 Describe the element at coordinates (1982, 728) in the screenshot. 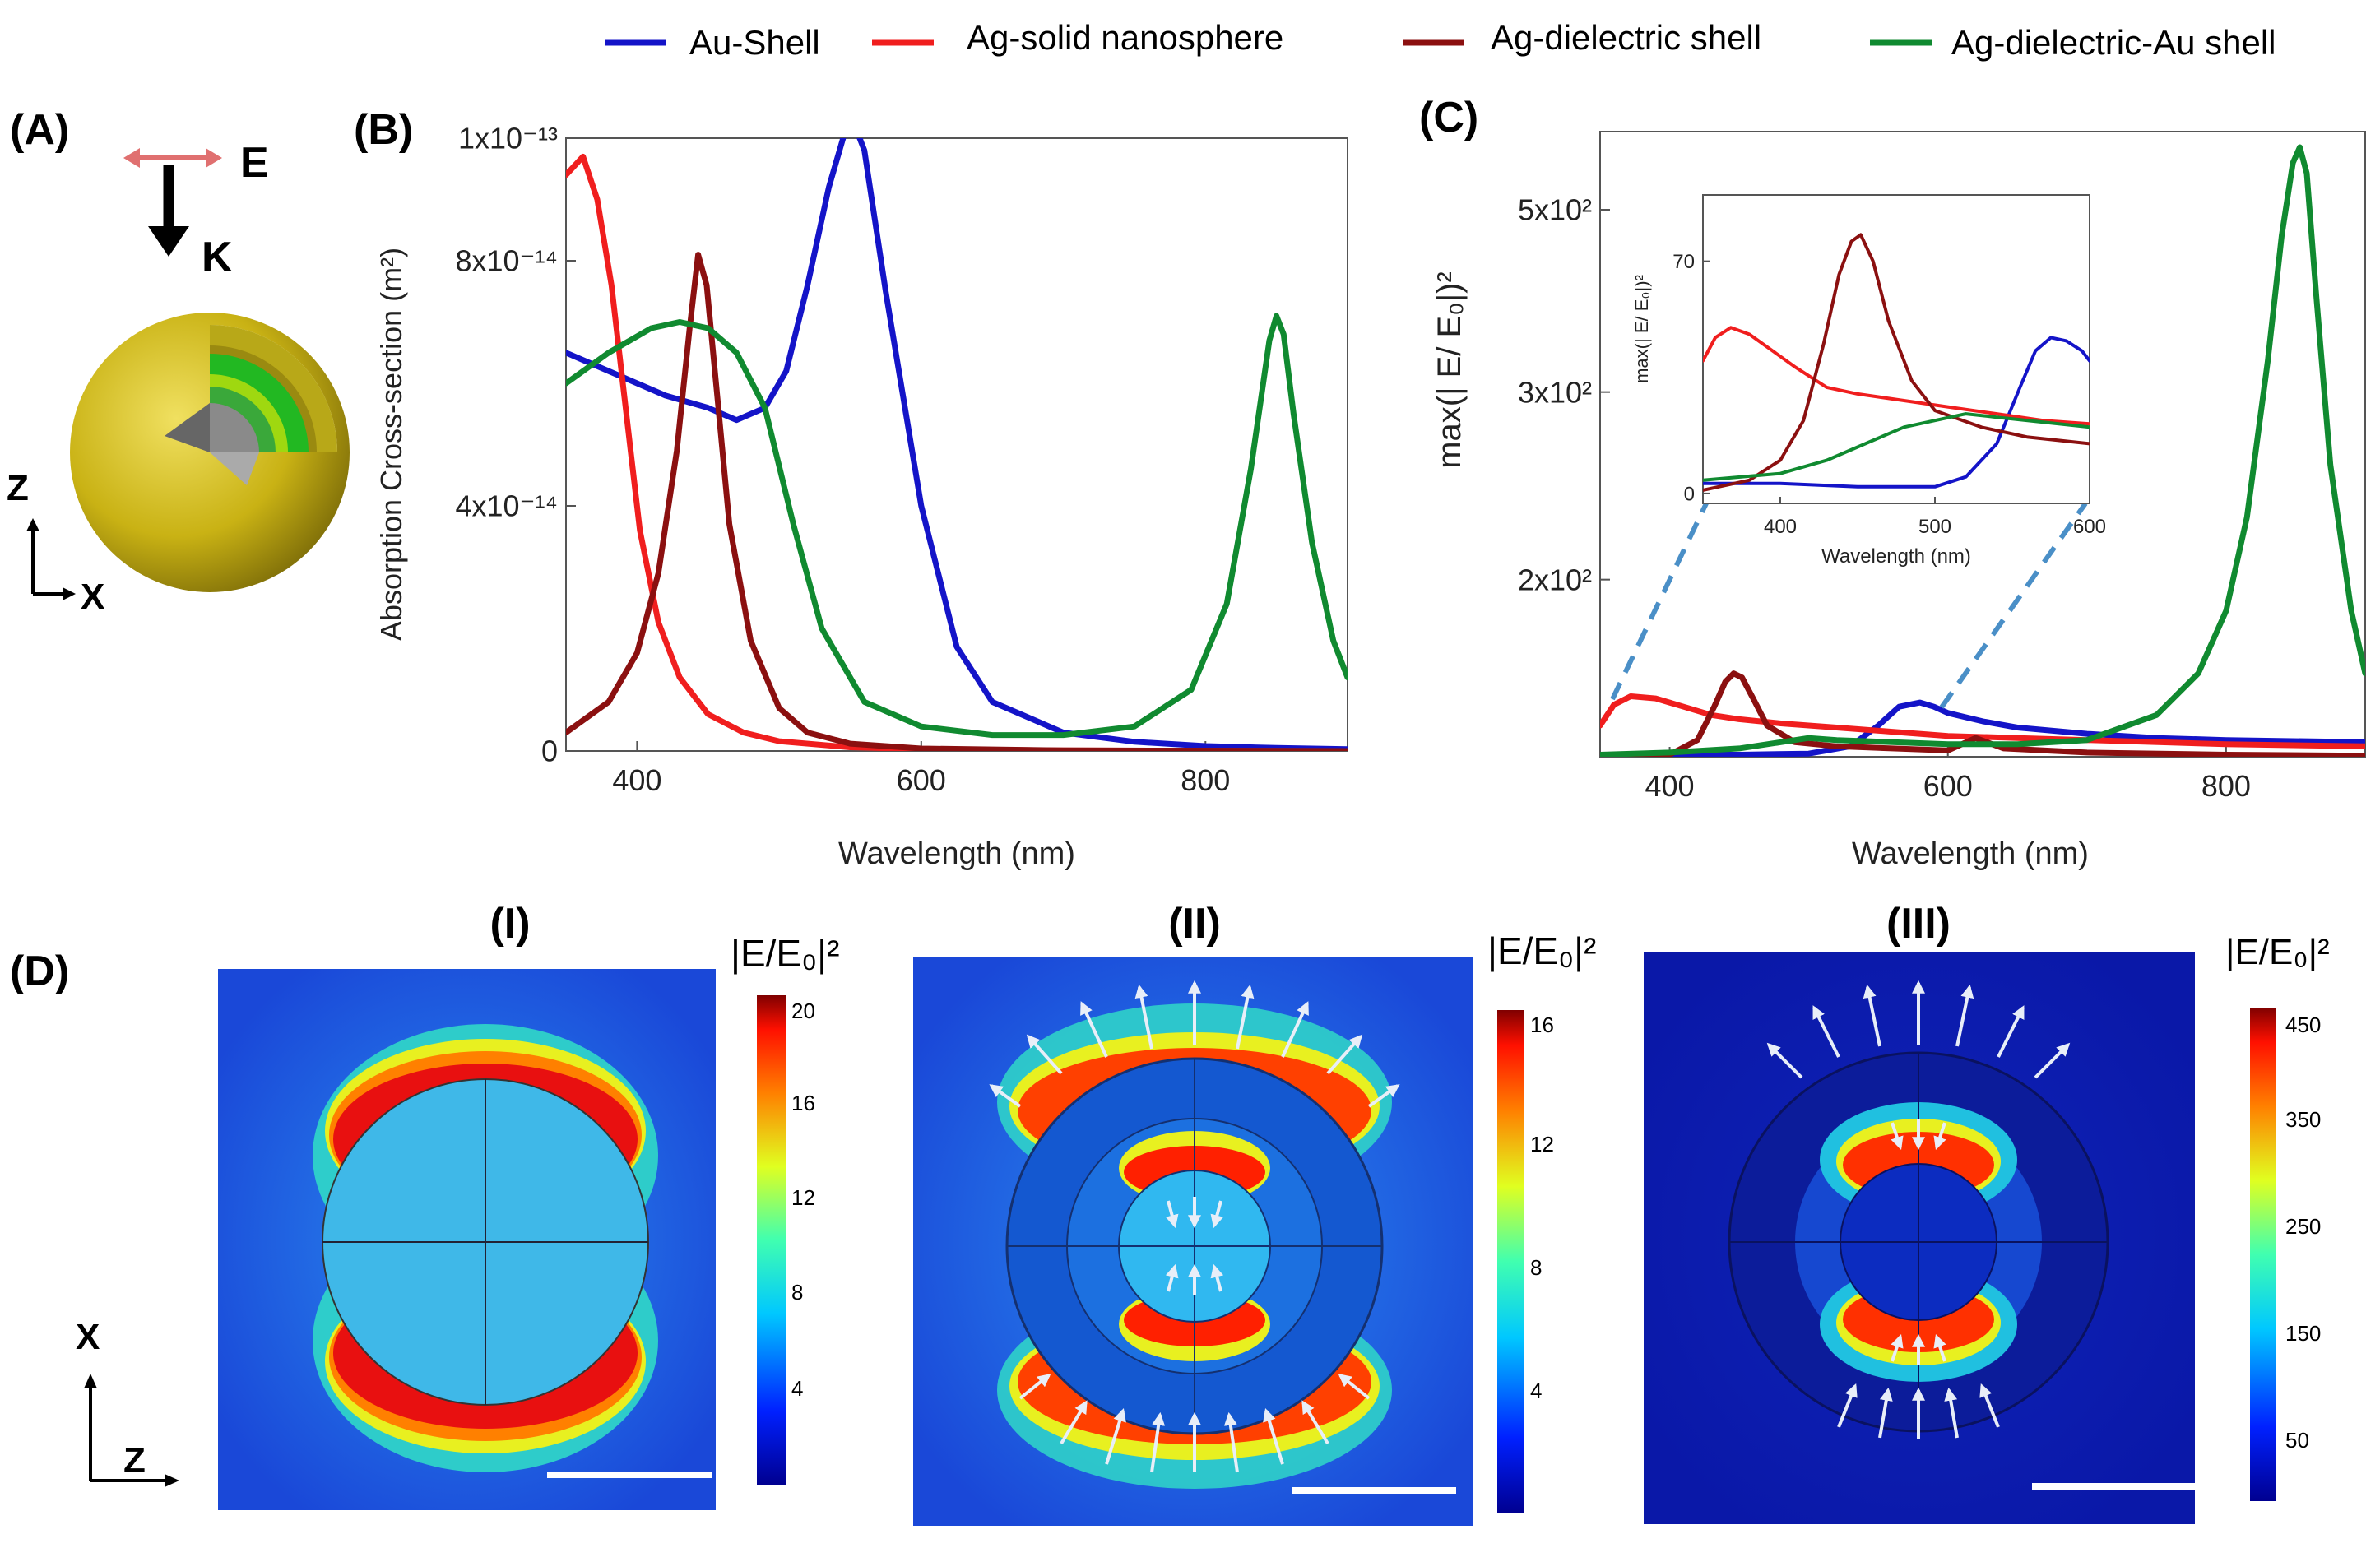

I see `c-series-au-shell` at that location.